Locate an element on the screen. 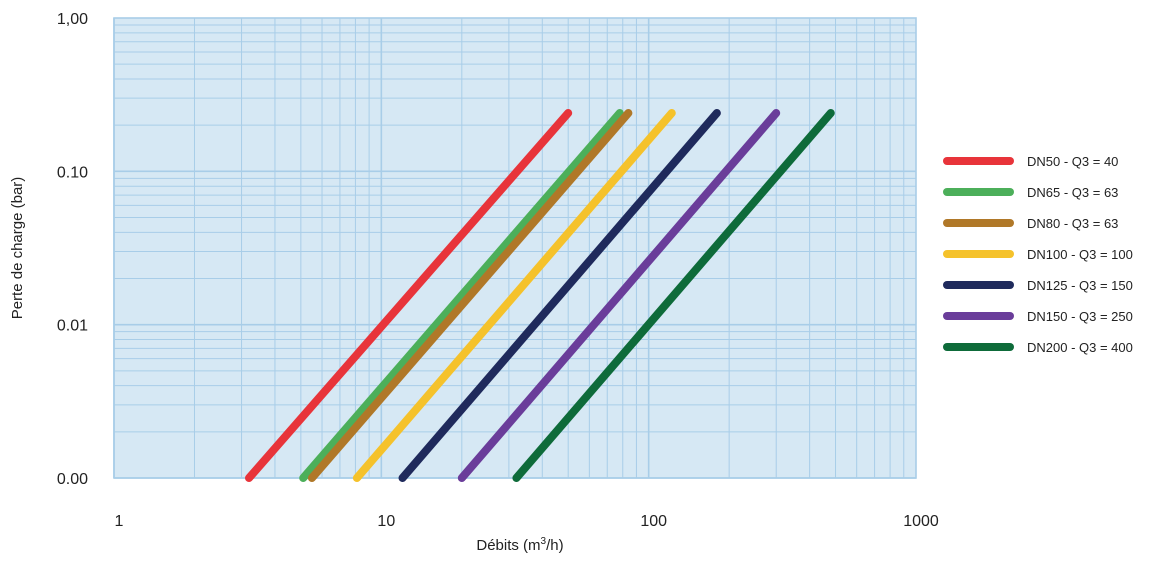 Image resolution: width=1158 pixels, height=561 pixels. y-tick-label: 1,00 is located at coordinates (72, 19).